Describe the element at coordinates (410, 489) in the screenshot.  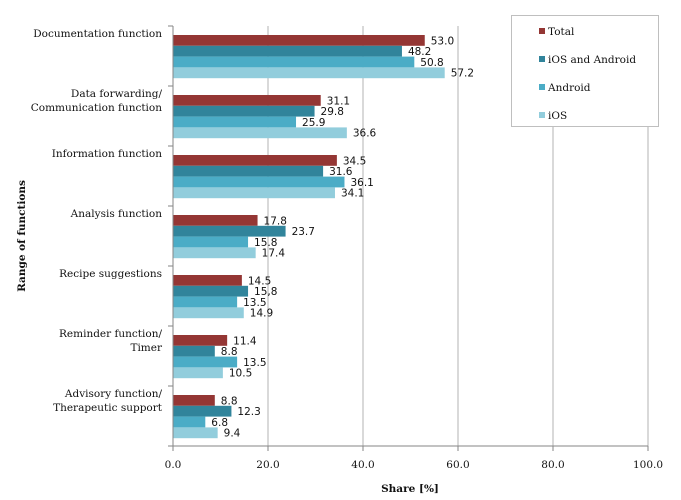
I see `x-axis-title: Share [%]` at that location.